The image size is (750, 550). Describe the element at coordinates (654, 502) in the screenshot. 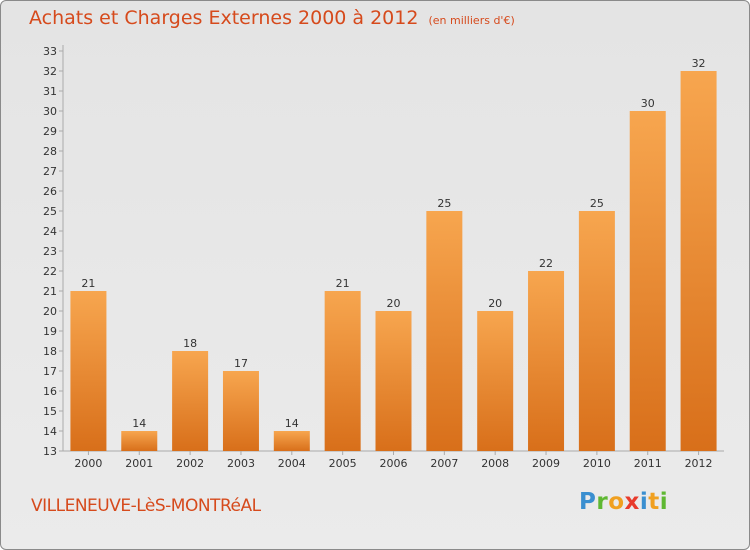

I see `logo-letter: t` at that location.